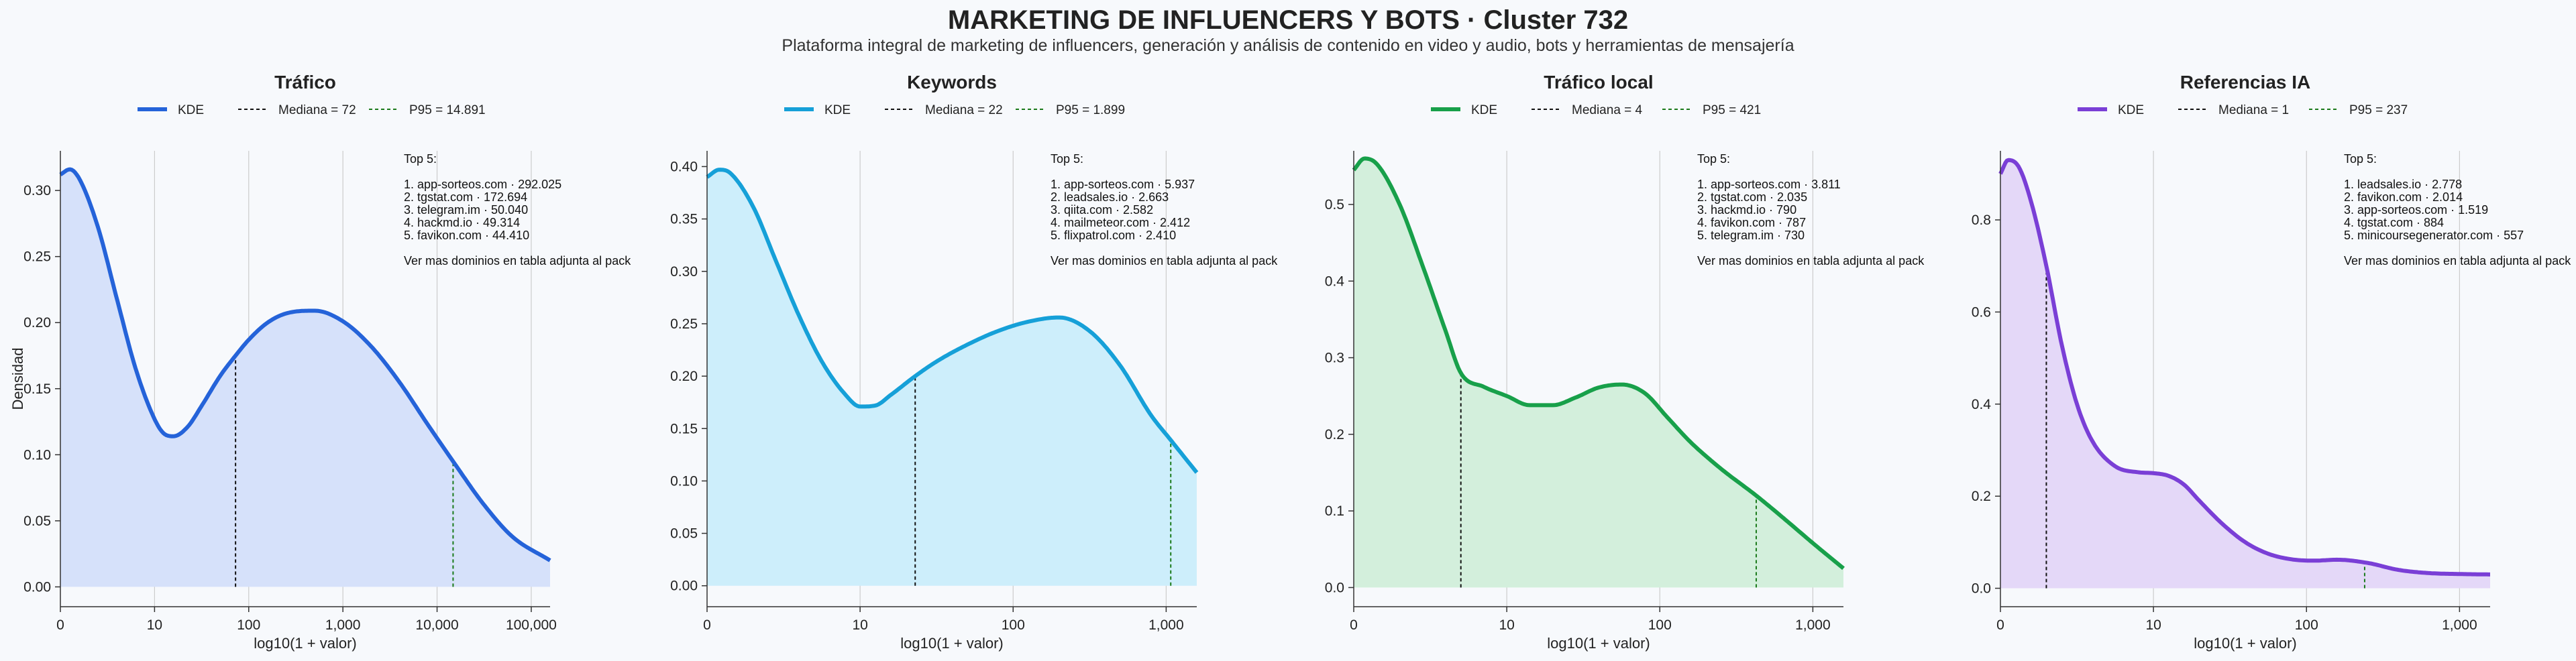  Describe the element at coordinates (2416, 210) in the screenshot. I see `annotation-line: 3. app-sorteos.com · 1.519` at that location.